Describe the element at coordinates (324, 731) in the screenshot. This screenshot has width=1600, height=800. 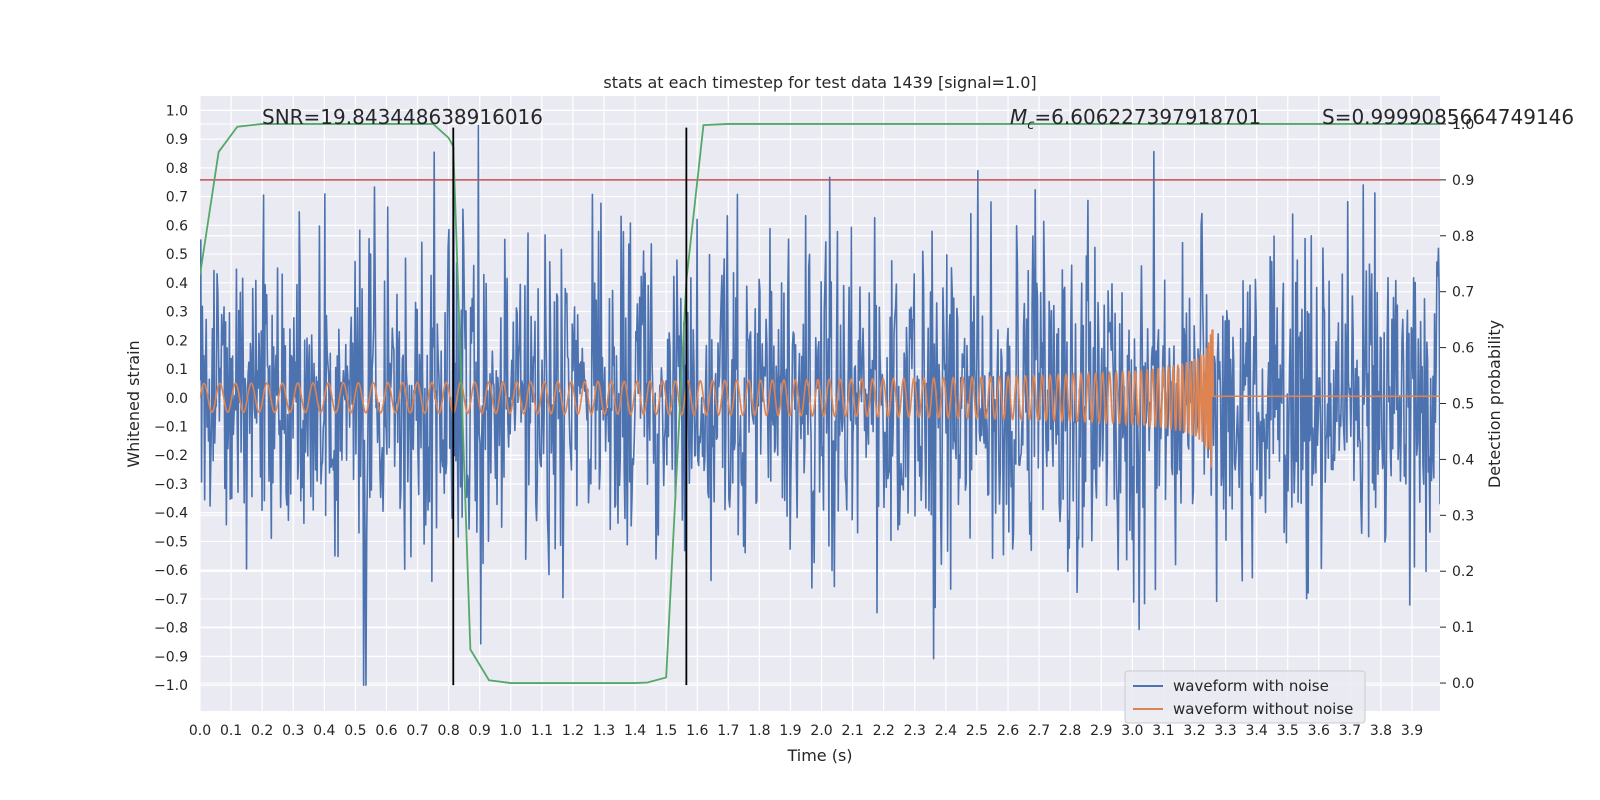
I see `x-tick-label: 0.4` at that location.